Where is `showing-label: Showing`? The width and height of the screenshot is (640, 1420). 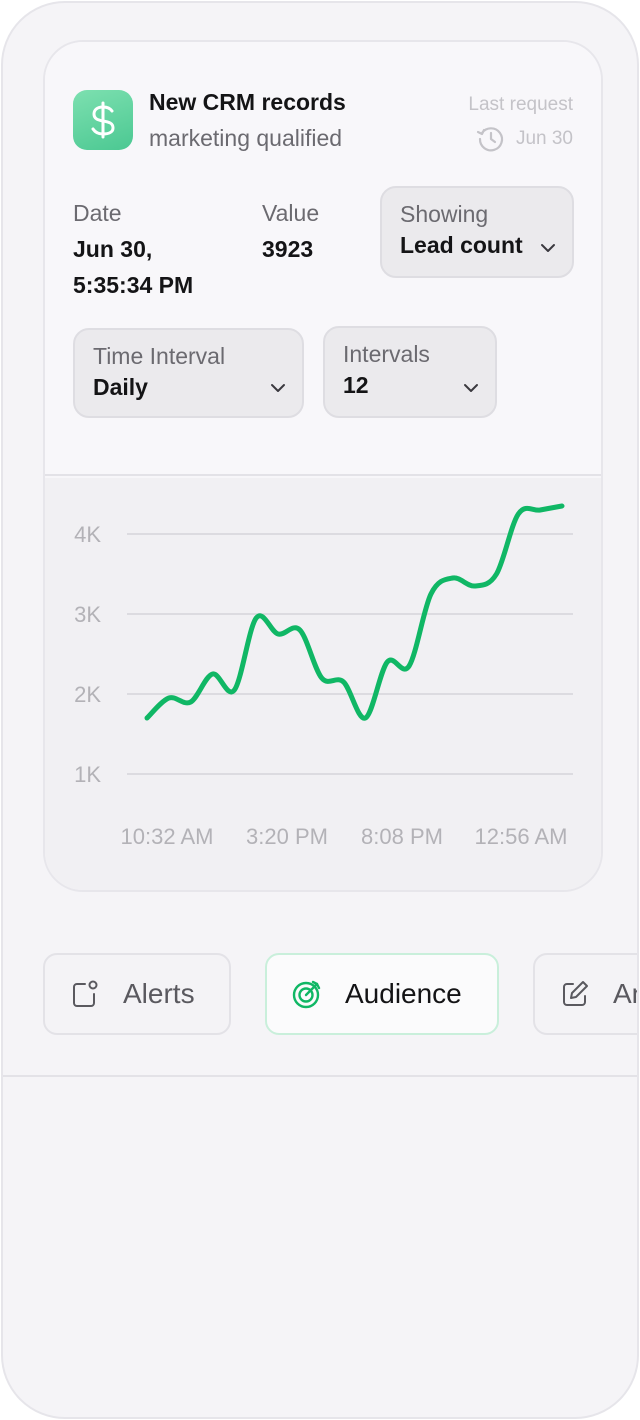
showing-label: Showing is located at coordinates (444, 214).